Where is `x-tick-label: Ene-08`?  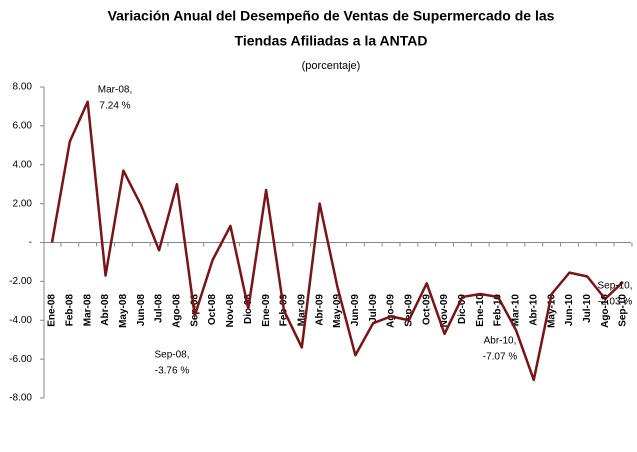 x-tick-label: Ene-08 is located at coordinates (52, 310).